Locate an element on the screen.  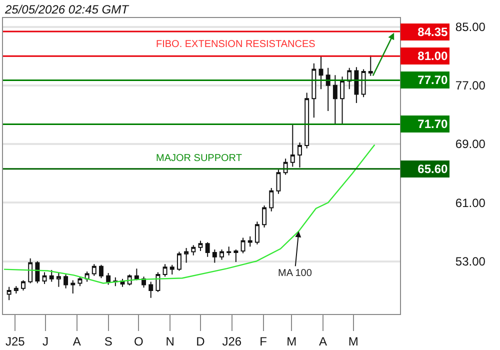
annotation: MAJOR SUPPORT is located at coordinates (199, 158).